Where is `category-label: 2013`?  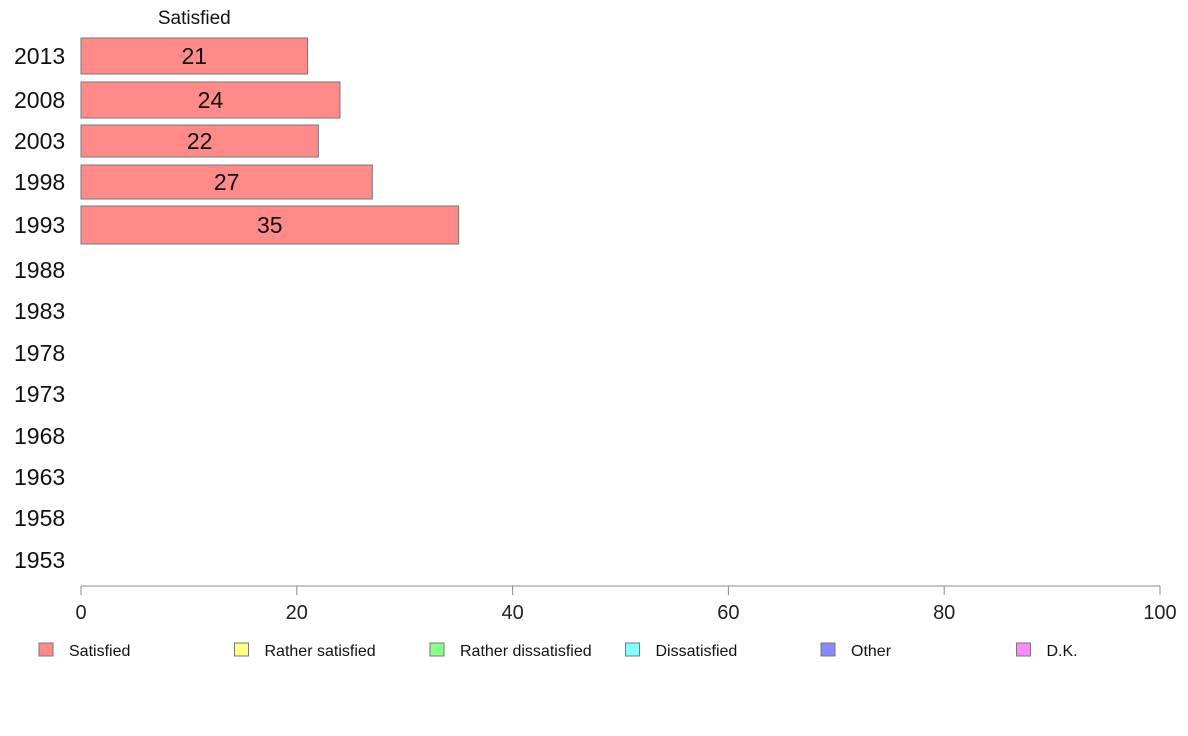 category-label: 2013 is located at coordinates (39, 56).